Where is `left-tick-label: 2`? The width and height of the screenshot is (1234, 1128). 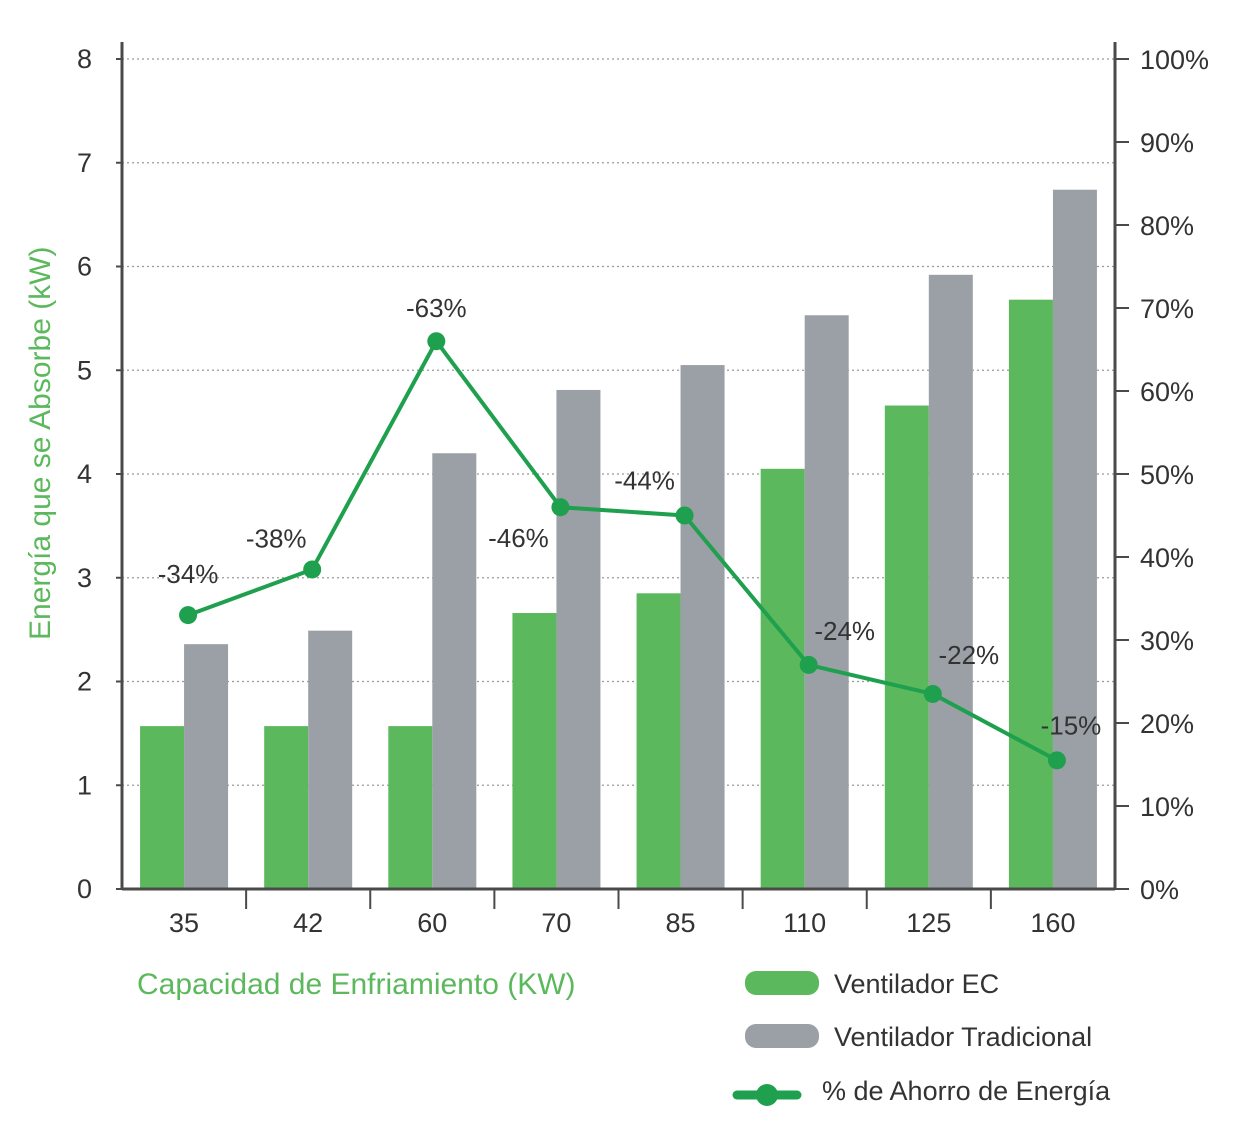
left-tick-label: 2 is located at coordinates (84, 682).